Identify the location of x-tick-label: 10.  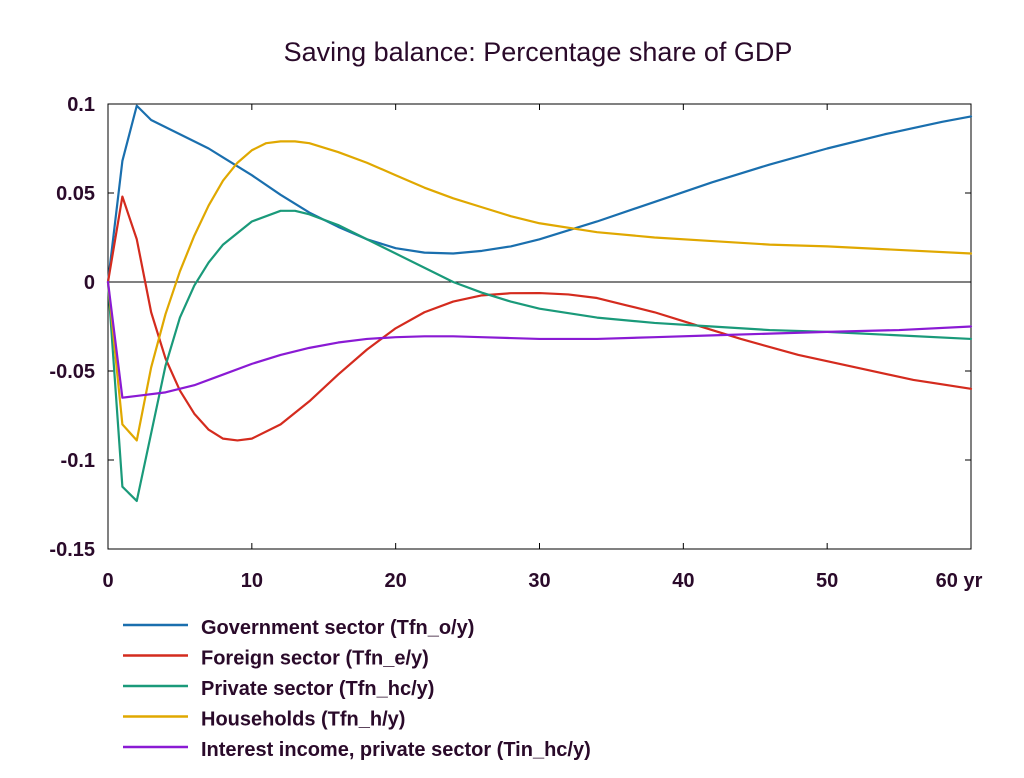
(252, 581).